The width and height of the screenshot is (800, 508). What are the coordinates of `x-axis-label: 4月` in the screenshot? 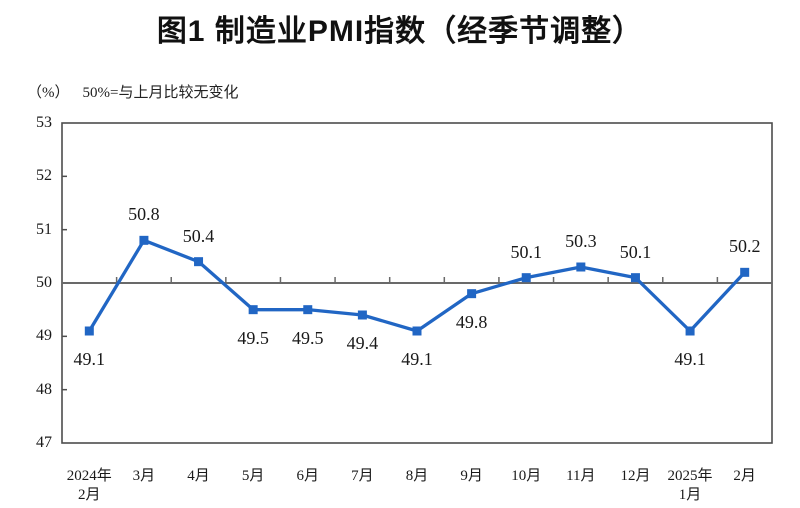 It's located at (198, 476).